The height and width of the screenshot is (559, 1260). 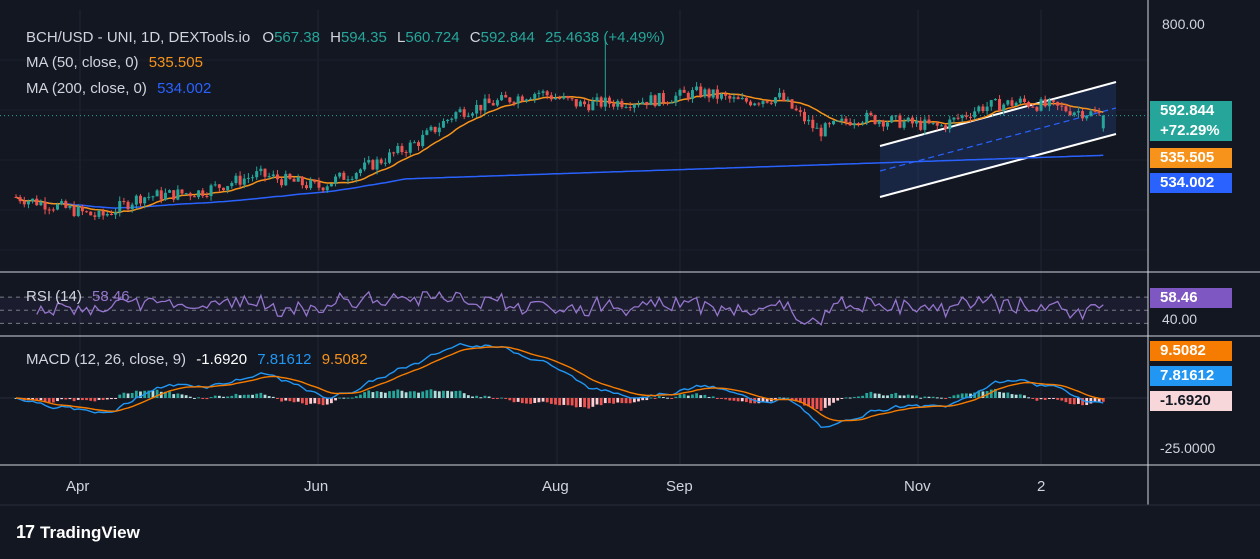 What do you see at coordinates (1191, 158) in the screenshot?
I see `ma50-tag: 535.505` at bounding box center [1191, 158].